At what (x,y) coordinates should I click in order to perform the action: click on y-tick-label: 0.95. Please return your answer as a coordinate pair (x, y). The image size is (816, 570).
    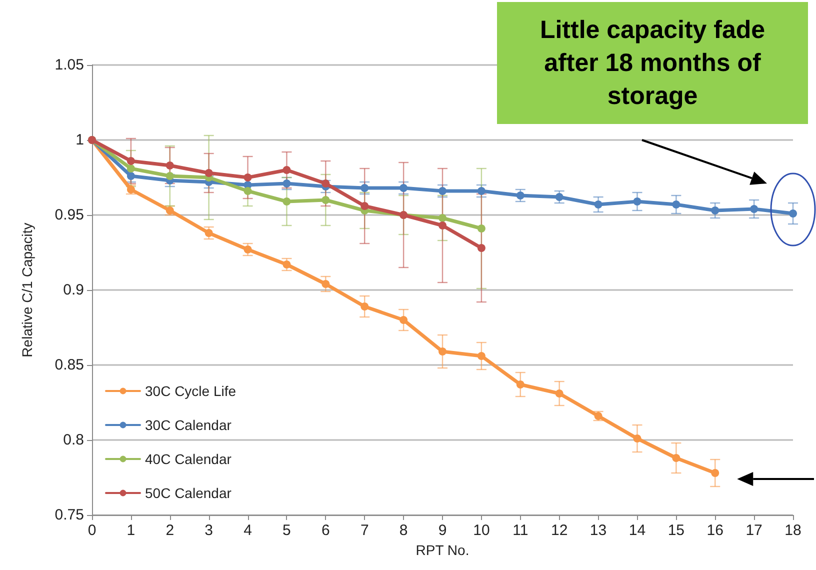
    Looking at the image, I should click on (69, 215).